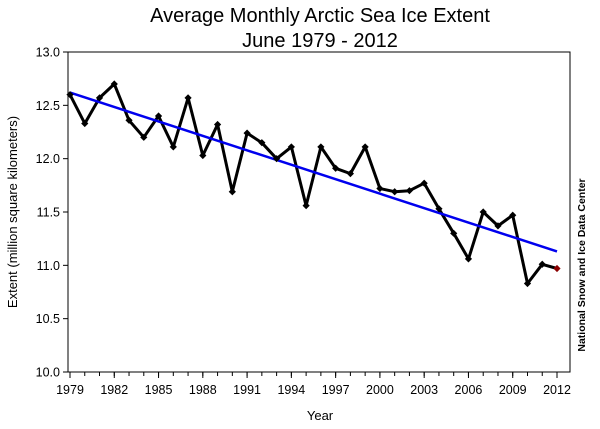 This screenshot has width=600, height=429. I want to click on y-axis-label: Extent (million square kilometers), so click(12, 212).